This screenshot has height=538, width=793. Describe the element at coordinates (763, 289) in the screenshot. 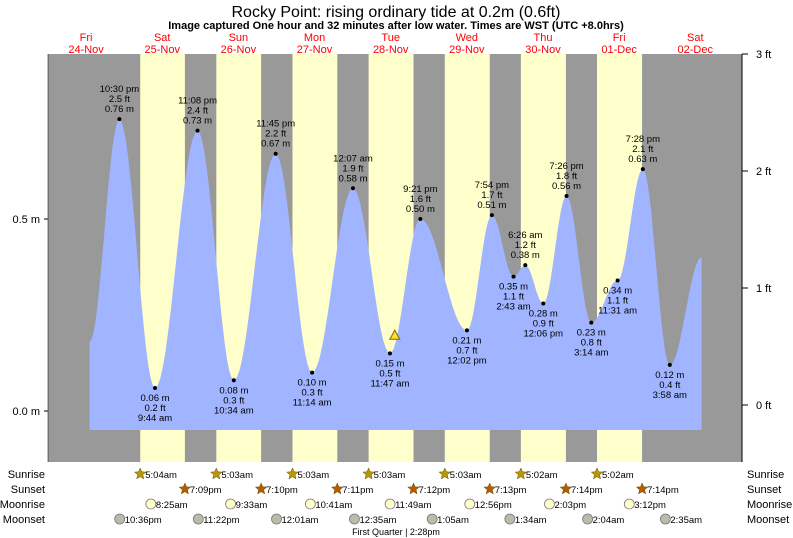

I see `y-tick-label-ft: 1 ft` at that location.